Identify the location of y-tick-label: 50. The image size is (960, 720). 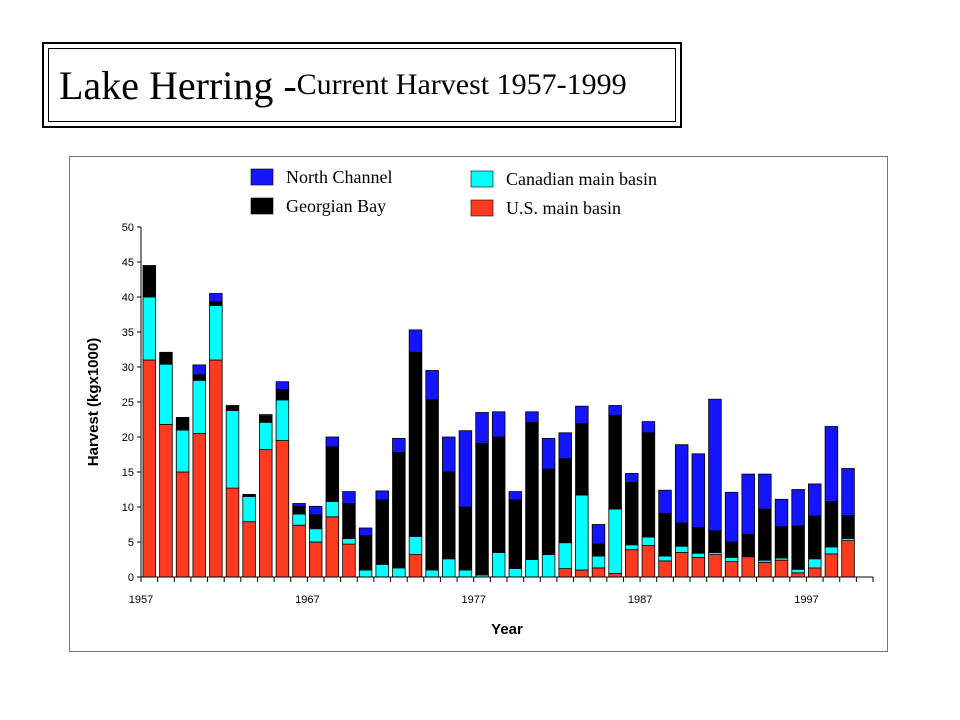
(128, 228).